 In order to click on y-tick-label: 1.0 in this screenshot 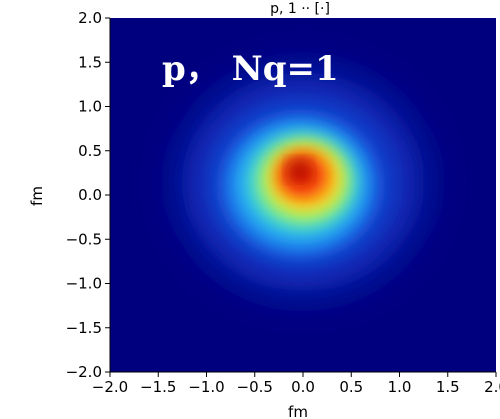, I will do `click(90, 107)`.